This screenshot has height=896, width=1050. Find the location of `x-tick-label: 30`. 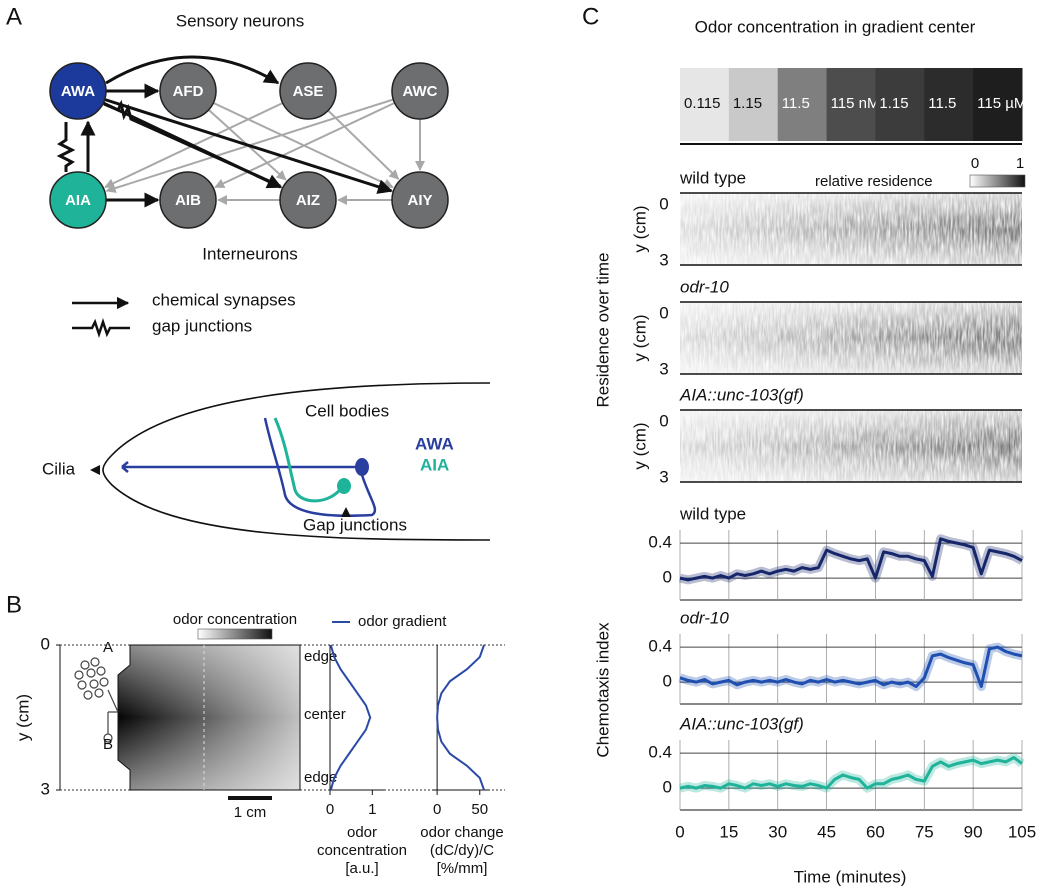

x-tick-label: 30 is located at coordinates (777, 831).